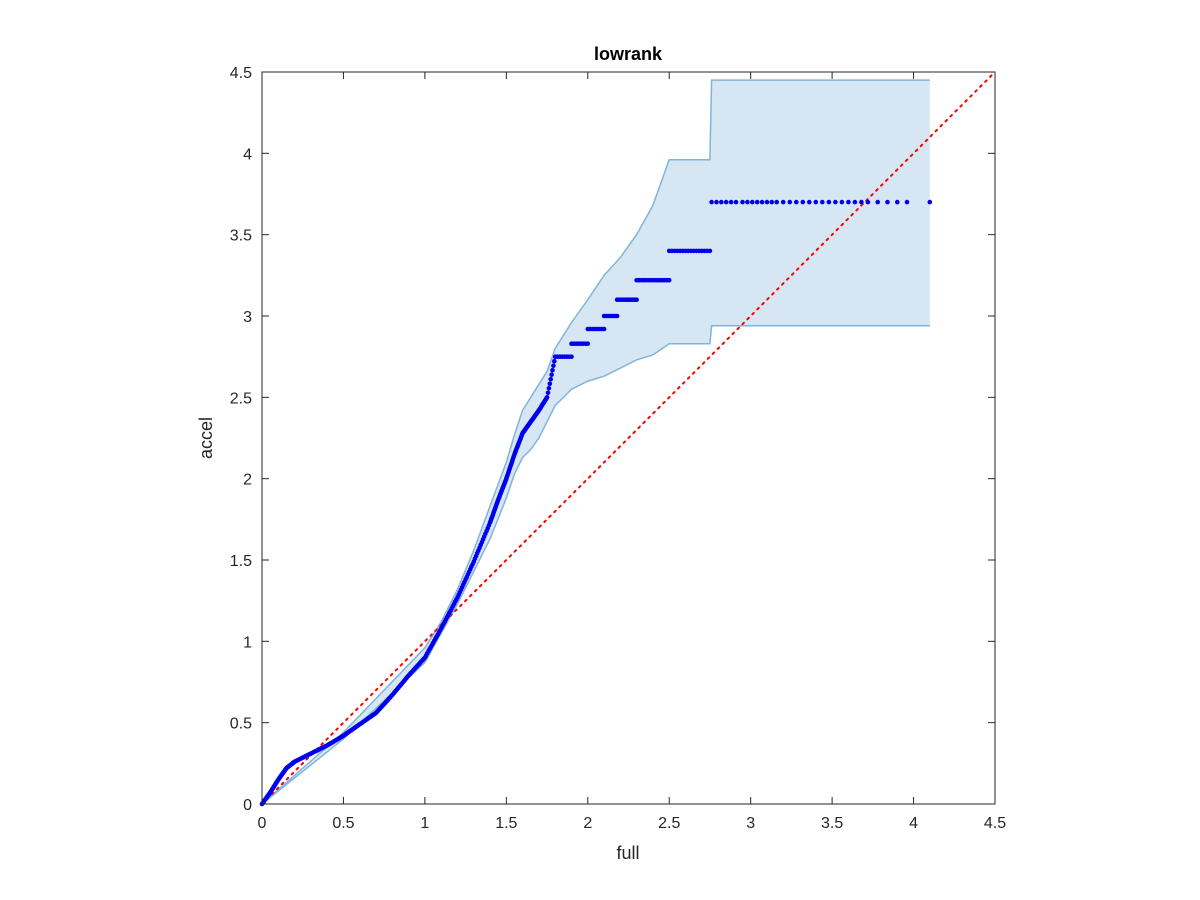  What do you see at coordinates (247, 480) in the screenshot?
I see `y-tick-label: 2` at bounding box center [247, 480].